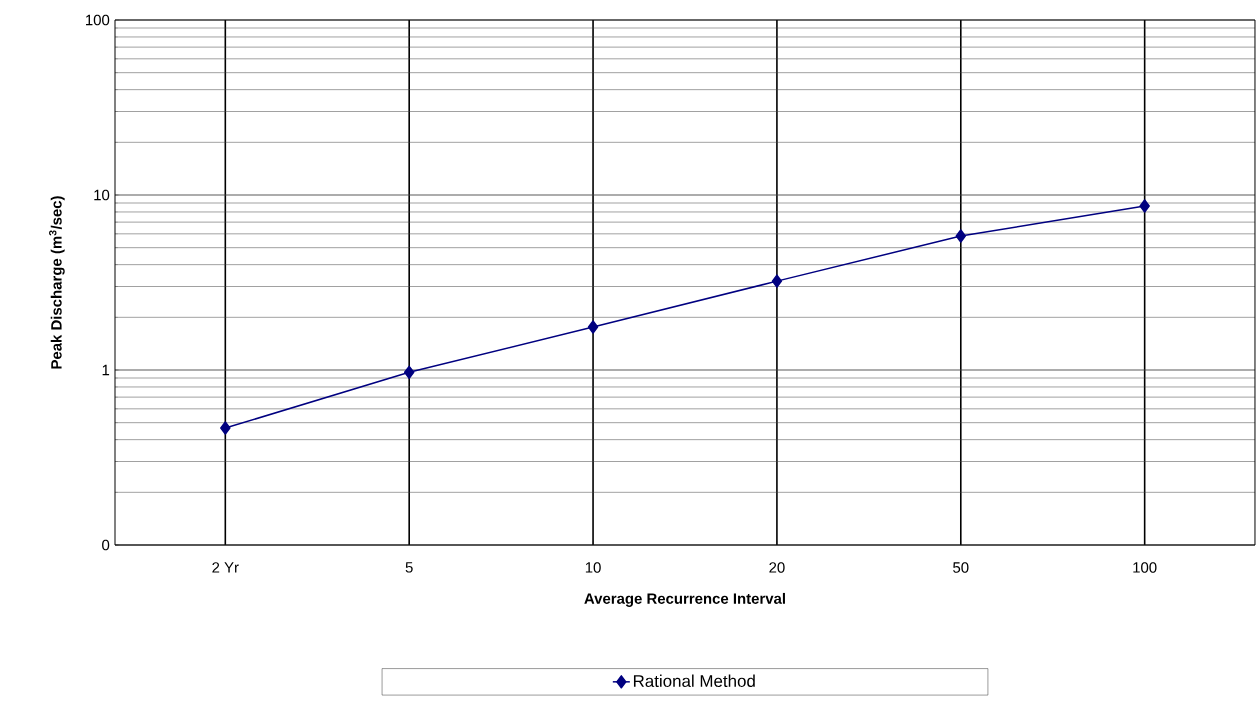 The image size is (1257, 725). Describe the element at coordinates (57, 282) in the screenshot. I see `y-axis-title: Peak Discharge (m$^{3}$/sec)` at that location.